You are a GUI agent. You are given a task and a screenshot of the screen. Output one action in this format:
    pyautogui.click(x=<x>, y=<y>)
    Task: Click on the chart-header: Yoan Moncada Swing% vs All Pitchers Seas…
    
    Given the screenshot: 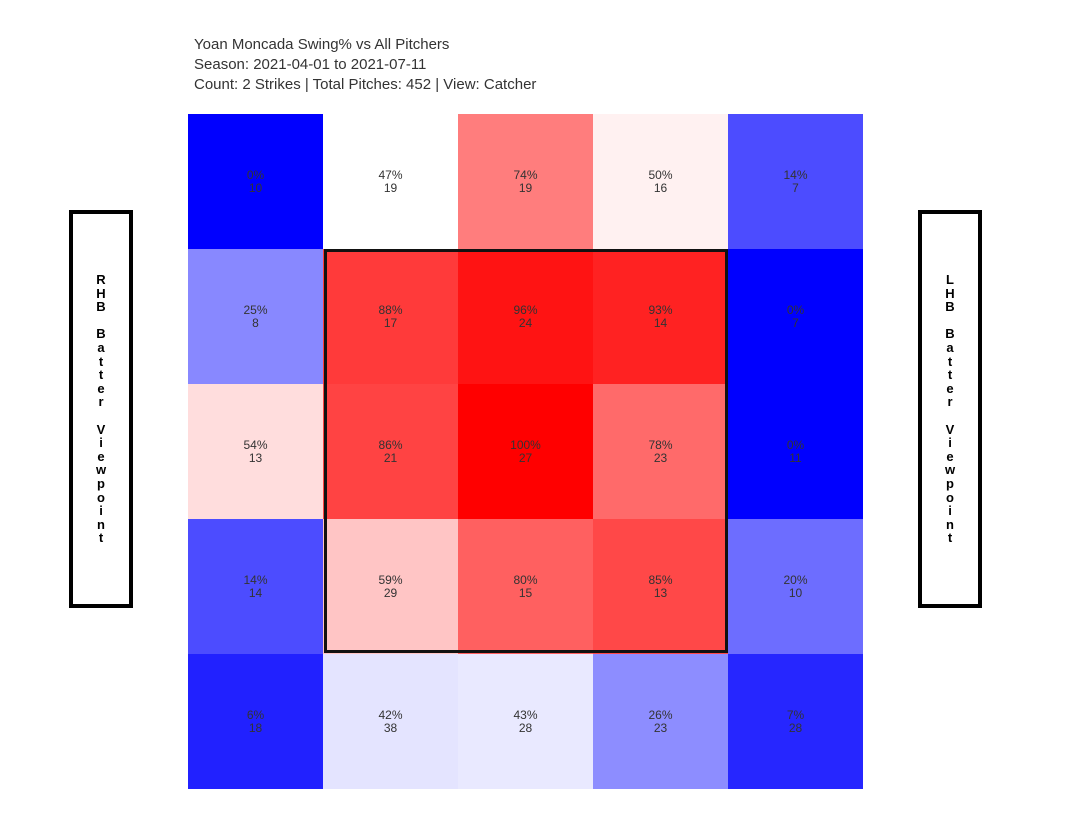 What is the action you would take?
    pyautogui.click(x=365, y=65)
    